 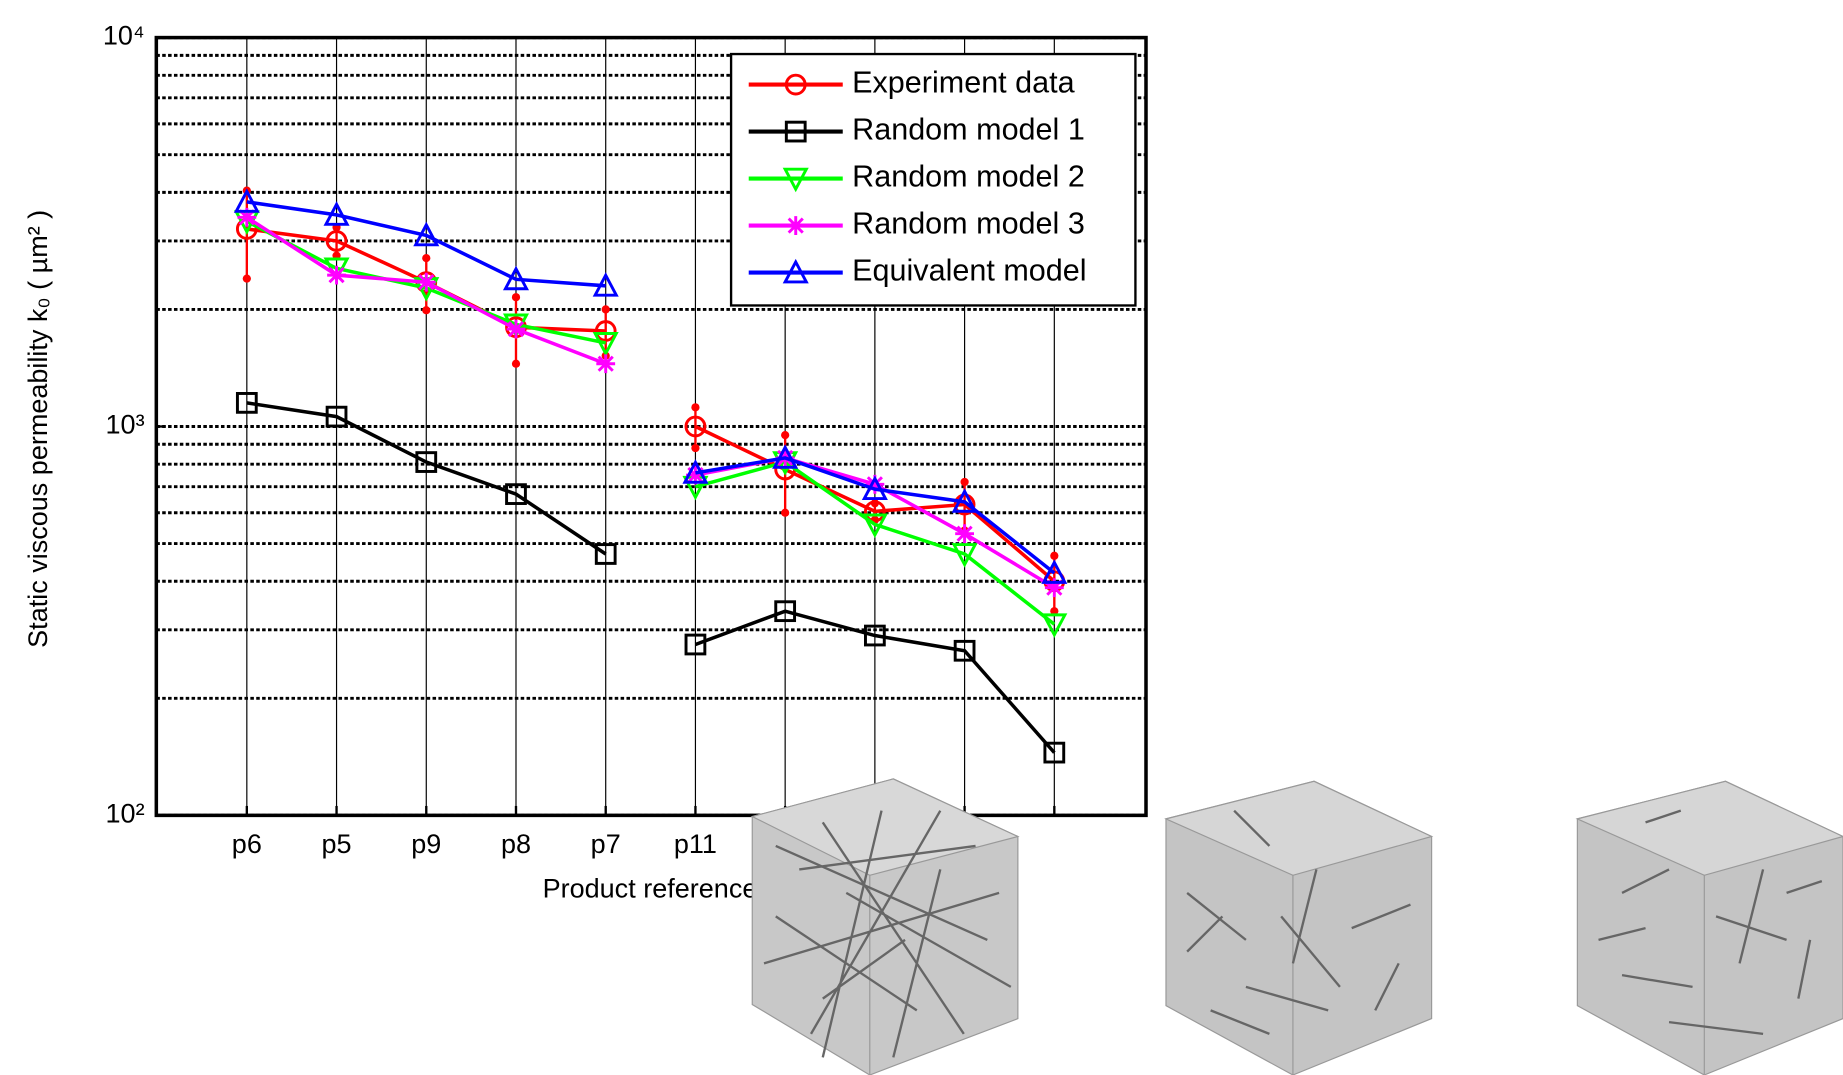 What do you see at coordinates (125, 425) in the screenshot?
I see `y-tick-label: 10³` at bounding box center [125, 425].